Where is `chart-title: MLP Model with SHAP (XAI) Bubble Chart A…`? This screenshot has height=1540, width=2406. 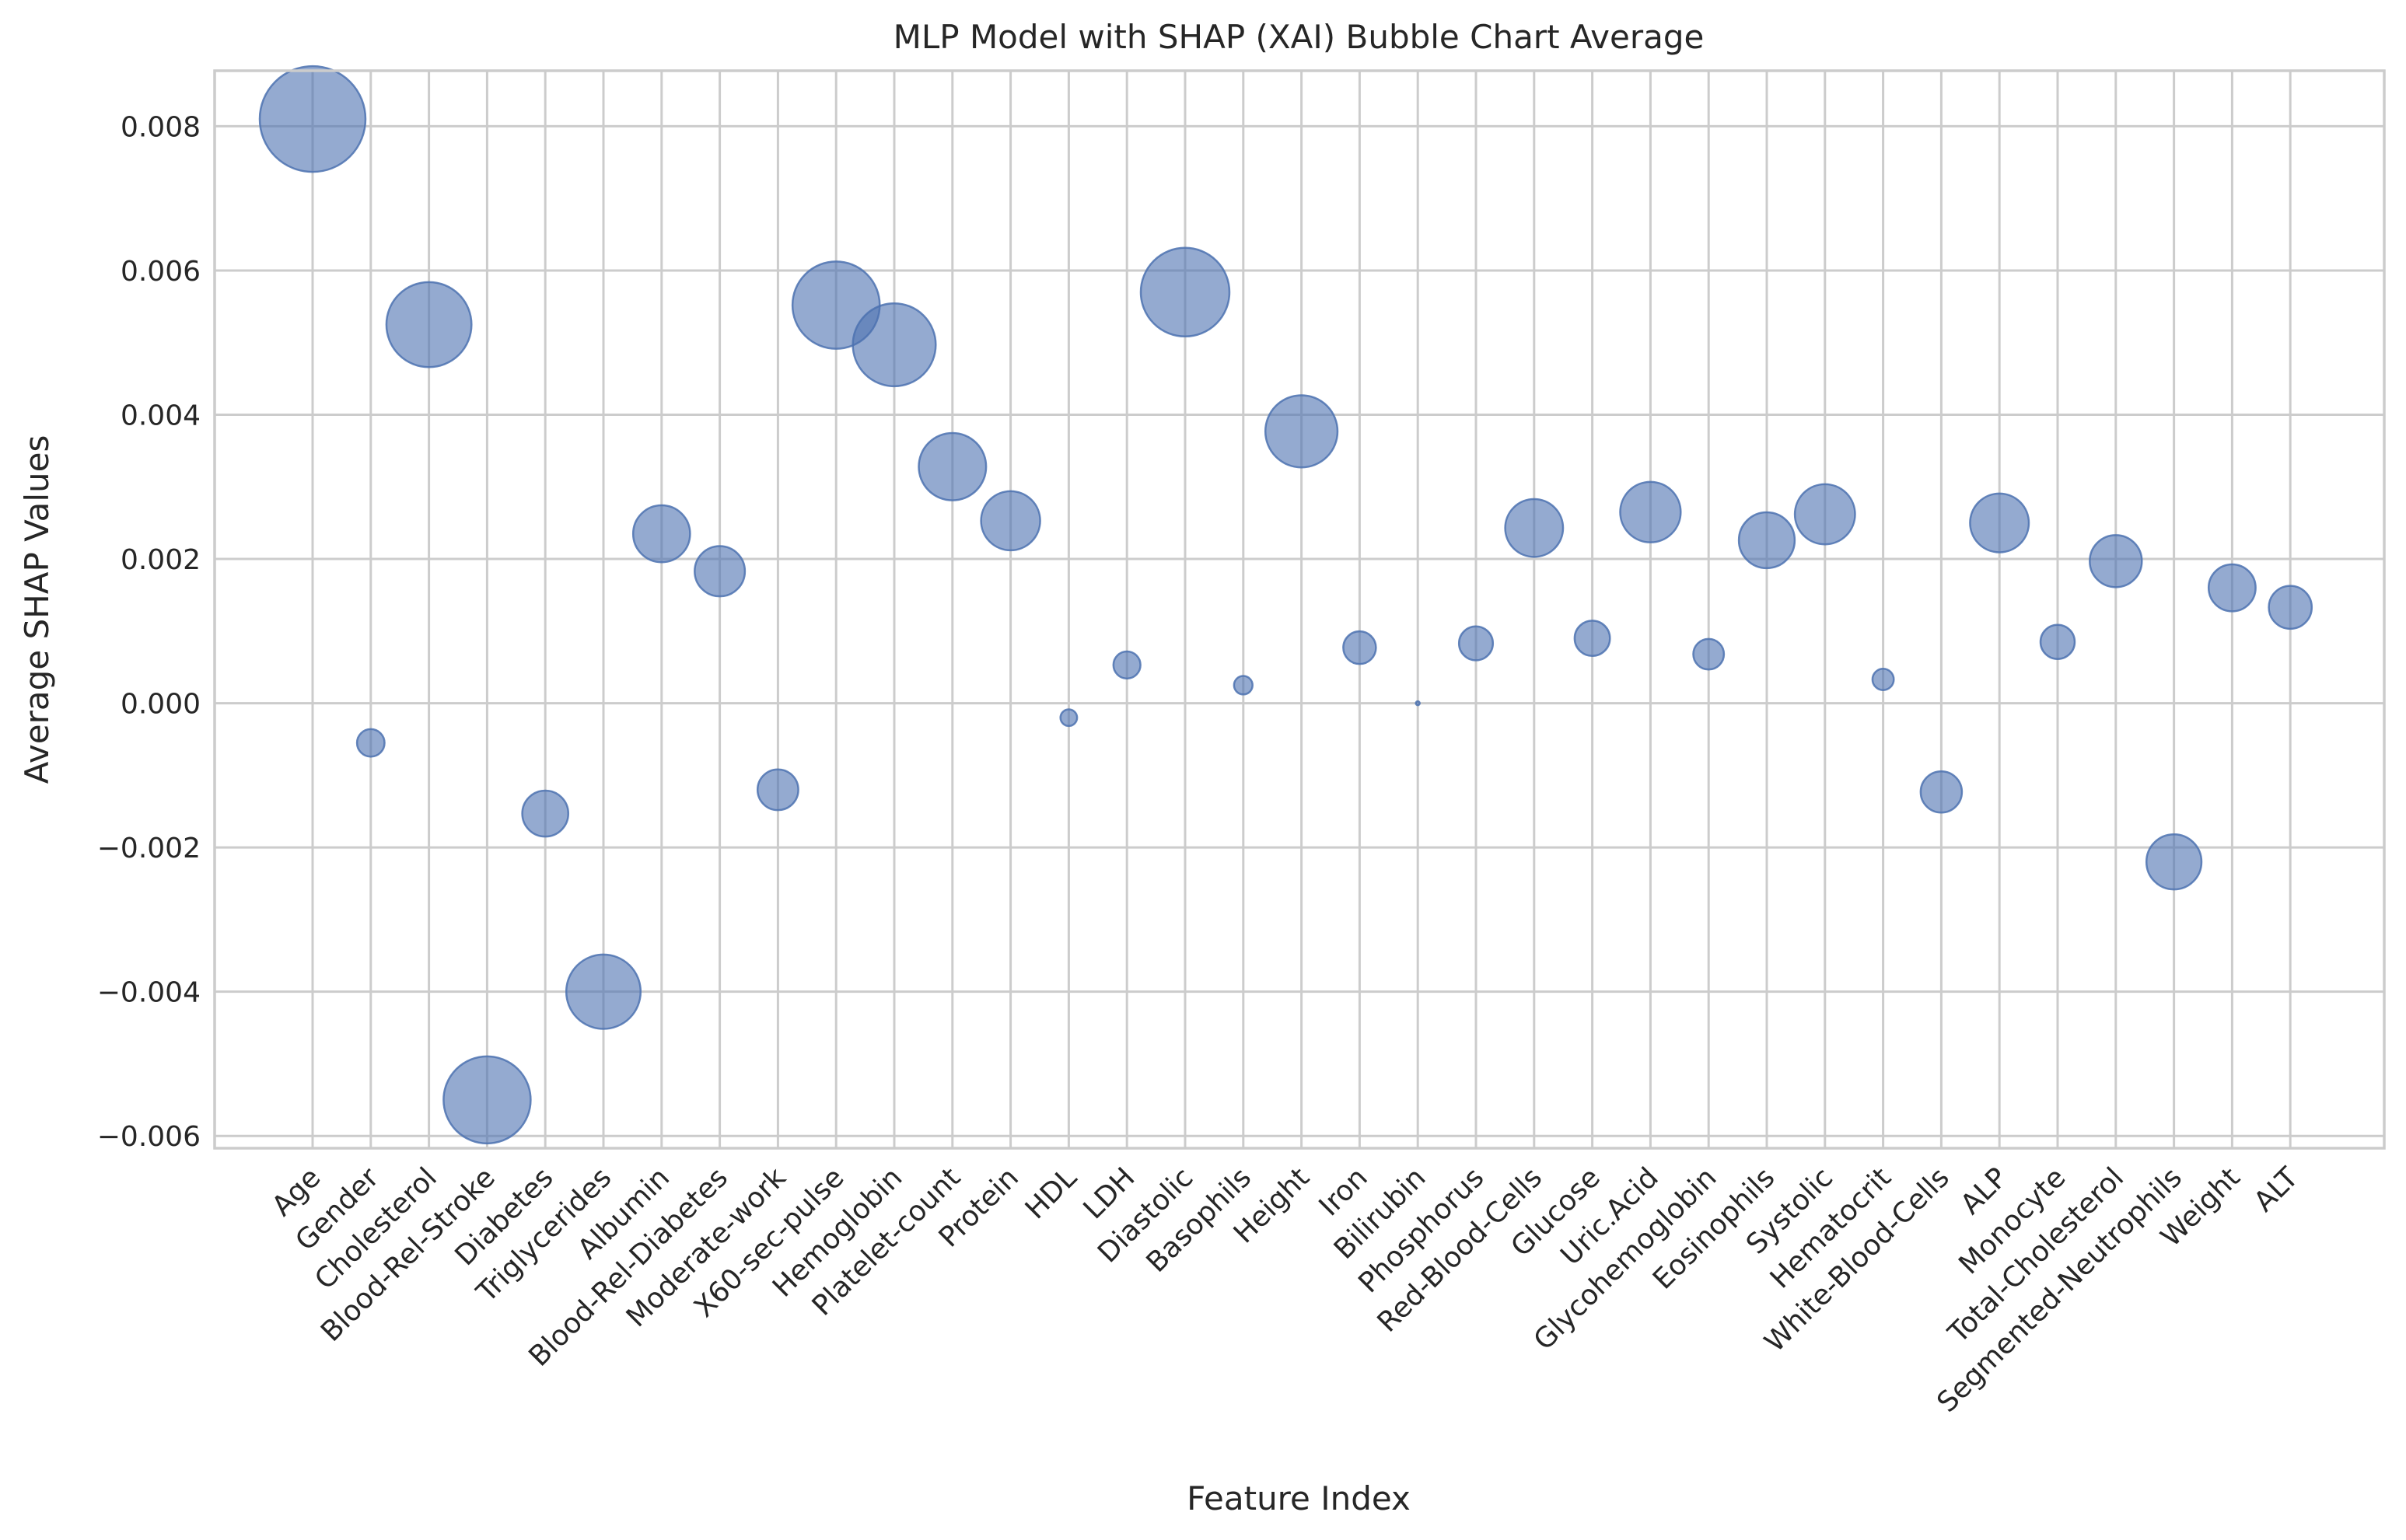 chart-title: MLP Model with SHAP (XAI) Bubble Chart A… is located at coordinates (1299, 37).